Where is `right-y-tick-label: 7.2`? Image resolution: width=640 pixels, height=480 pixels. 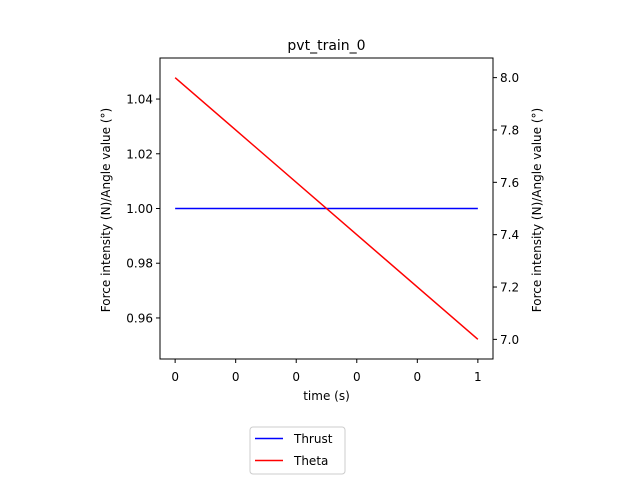
right-y-tick-label: 7.2 is located at coordinates (509, 288).